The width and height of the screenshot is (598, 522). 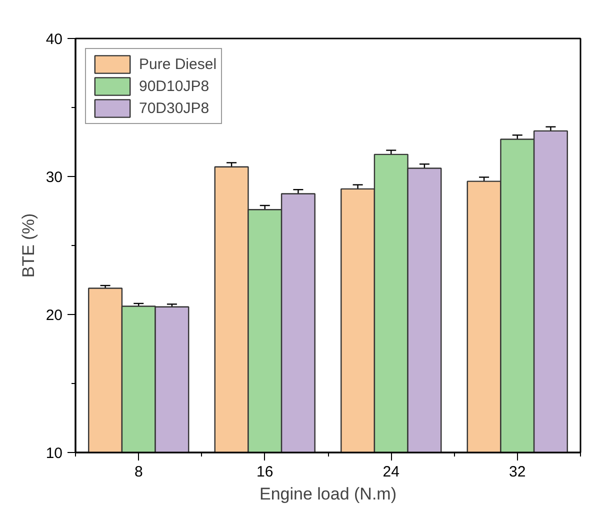 What do you see at coordinates (178, 64) in the screenshot?
I see `legend-label: Pure Diesel` at bounding box center [178, 64].